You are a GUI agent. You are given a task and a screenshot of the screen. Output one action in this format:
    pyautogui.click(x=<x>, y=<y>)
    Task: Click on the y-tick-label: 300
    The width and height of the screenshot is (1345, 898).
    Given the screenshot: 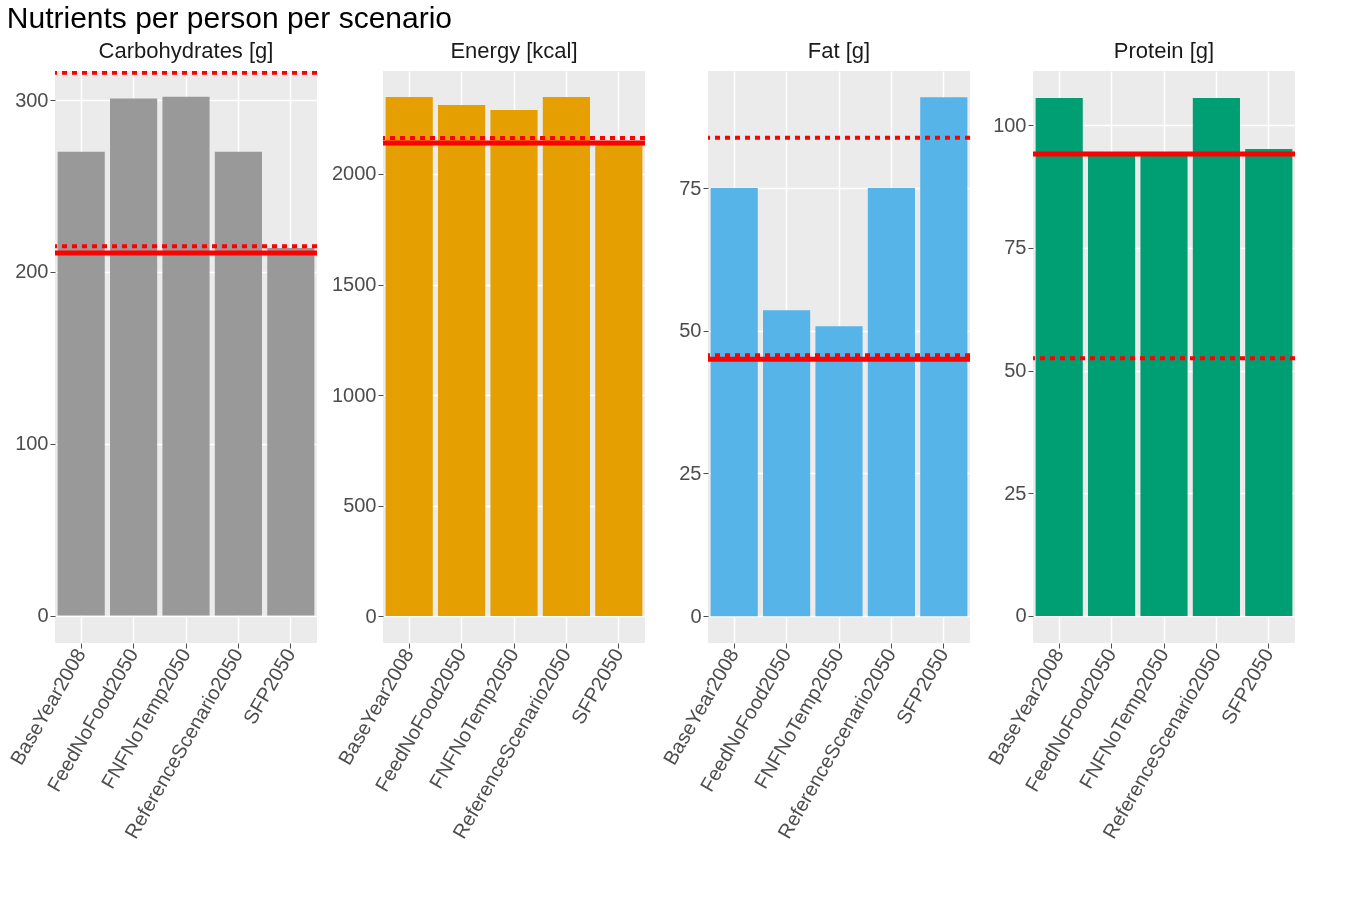 What is the action you would take?
    pyautogui.click(x=32, y=99)
    